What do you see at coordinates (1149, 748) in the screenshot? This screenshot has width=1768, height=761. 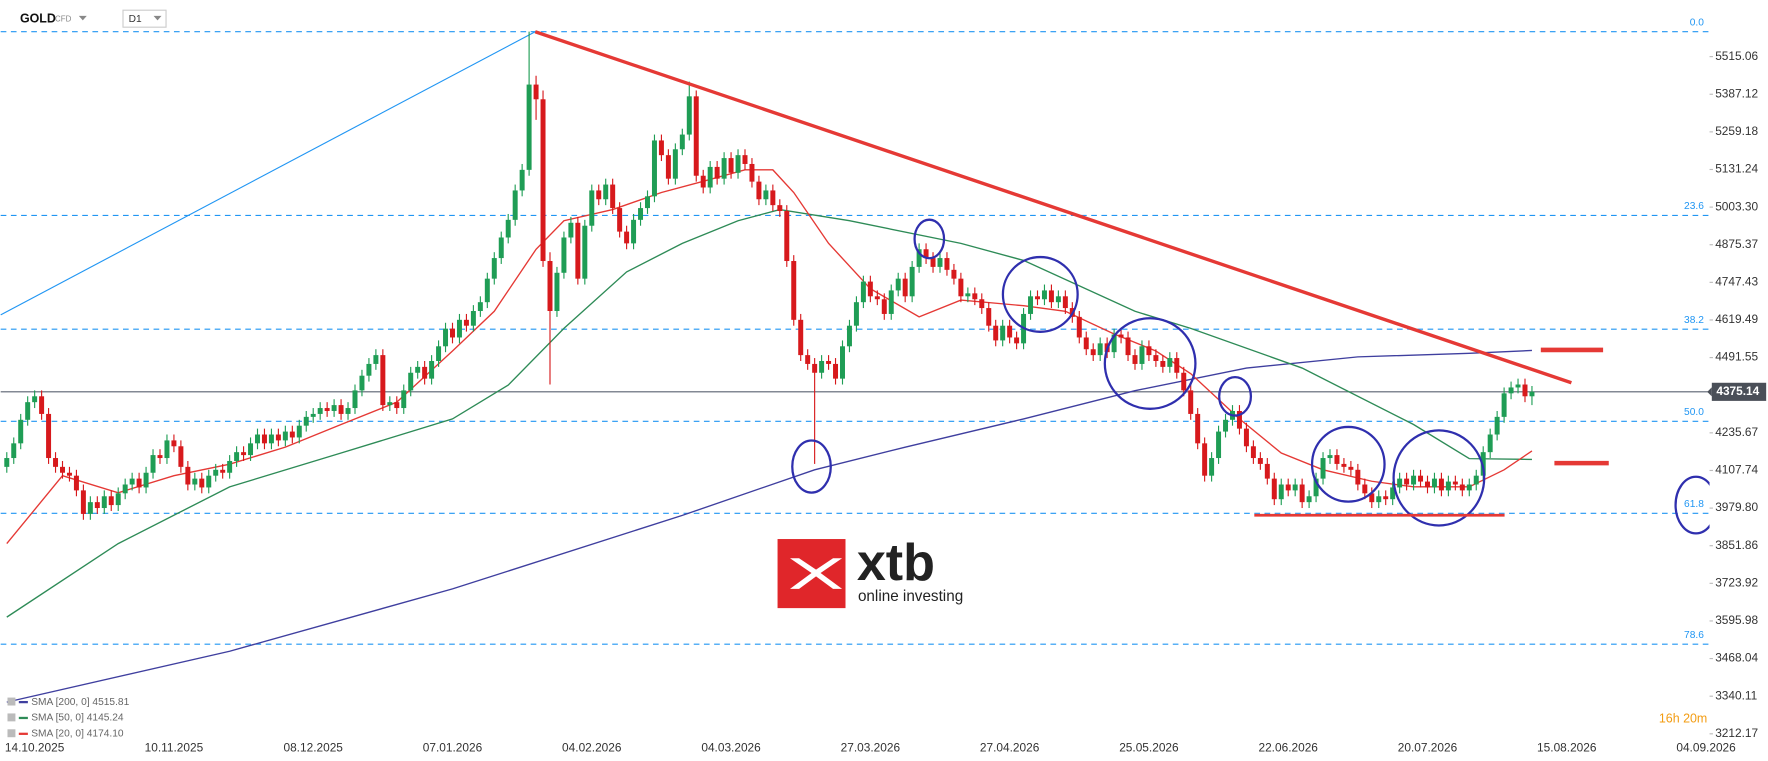 I see `x-tick-label: 25.05.2026` at bounding box center [1149, 748].